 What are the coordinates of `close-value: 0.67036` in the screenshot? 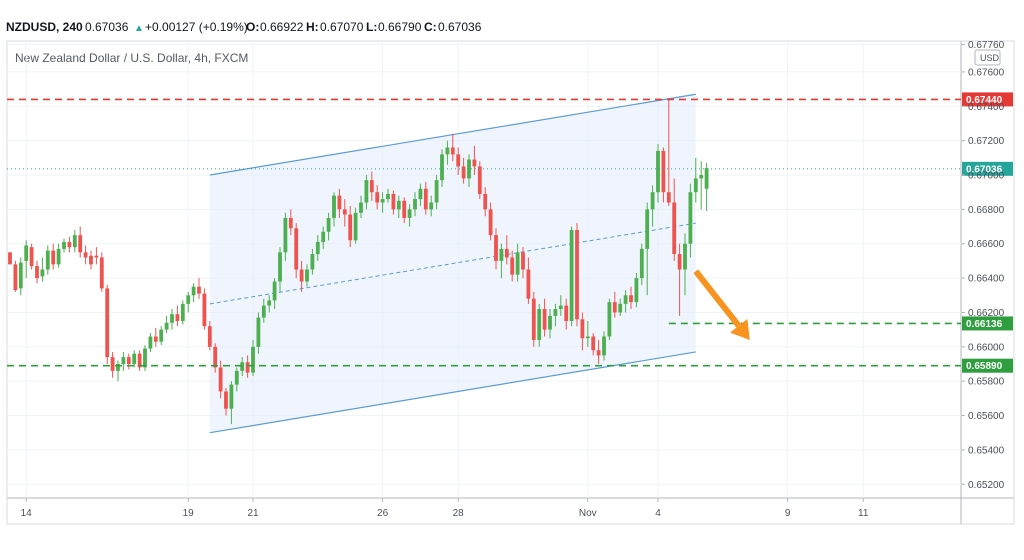 It's located at (460, 27).